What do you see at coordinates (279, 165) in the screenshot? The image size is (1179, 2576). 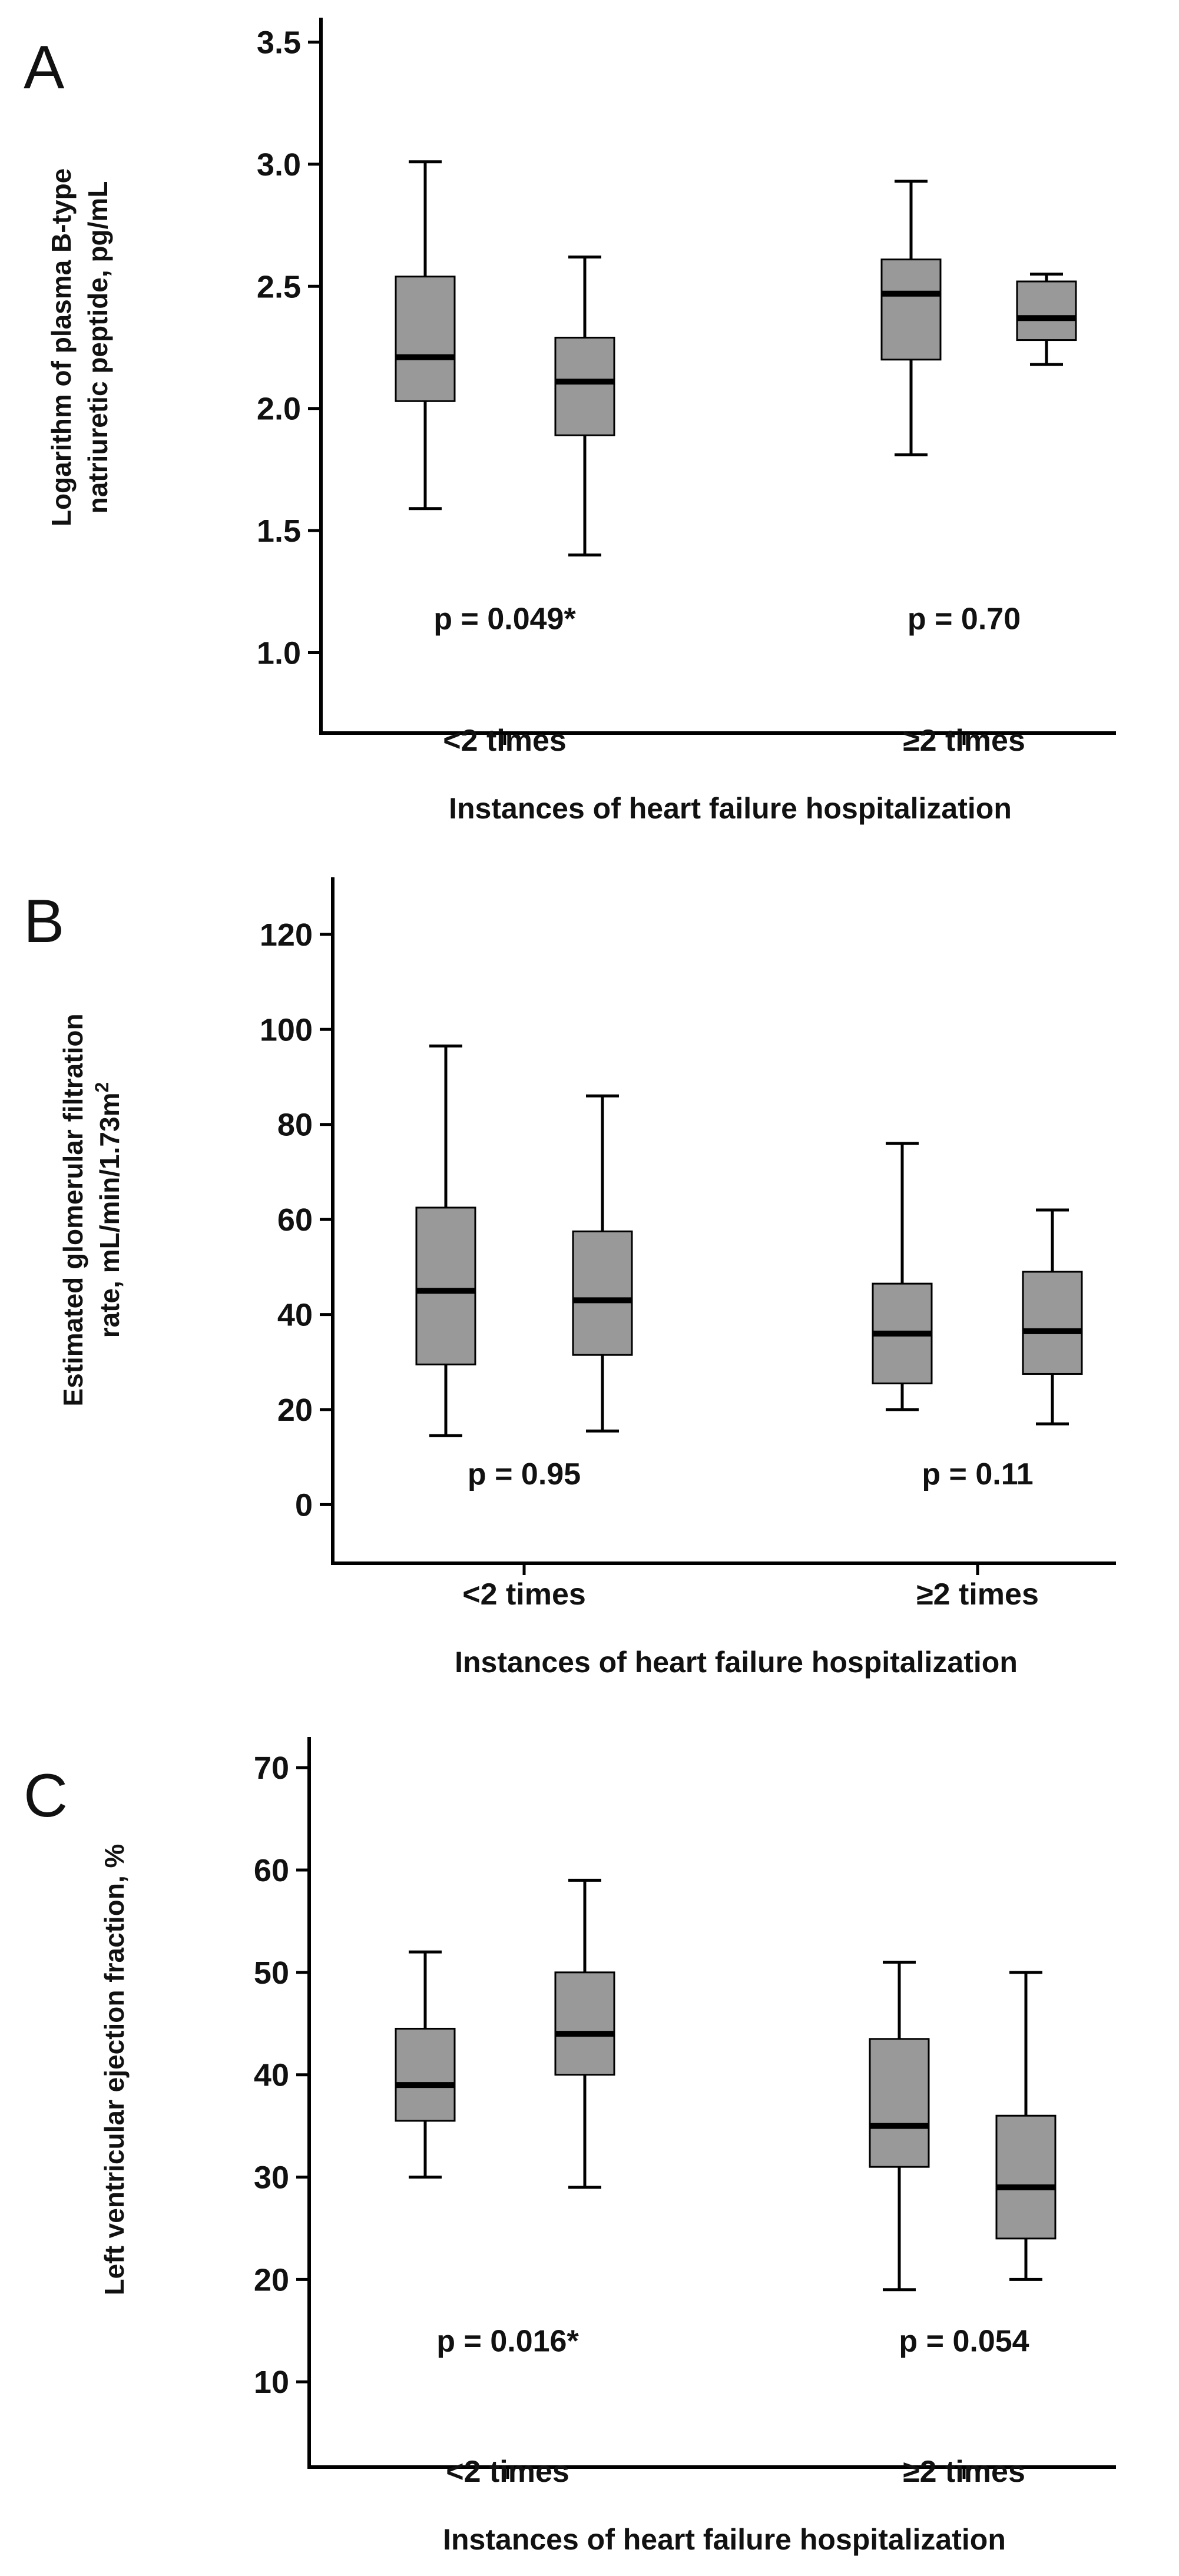 I see `y-tick-label: 3.0` at bounding box center [279, 165].